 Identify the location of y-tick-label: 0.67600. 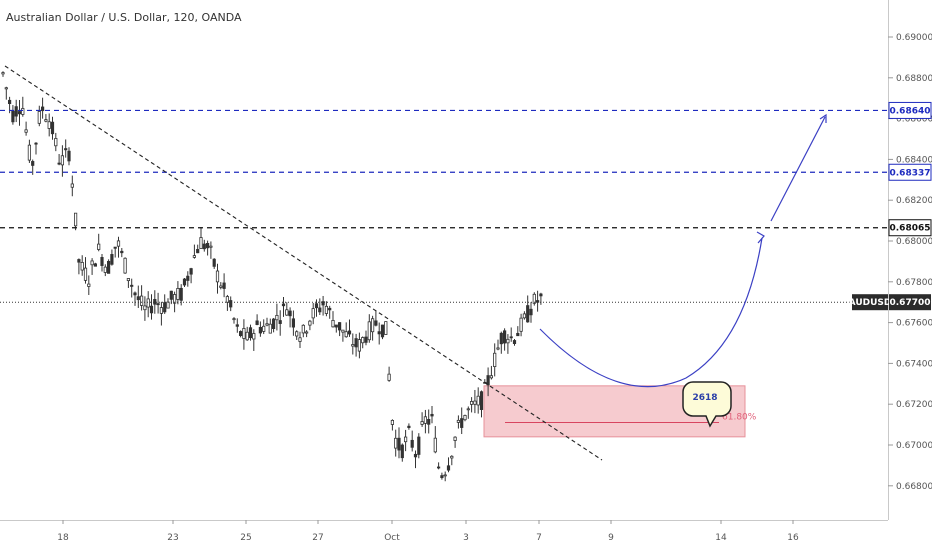
(914, 324).